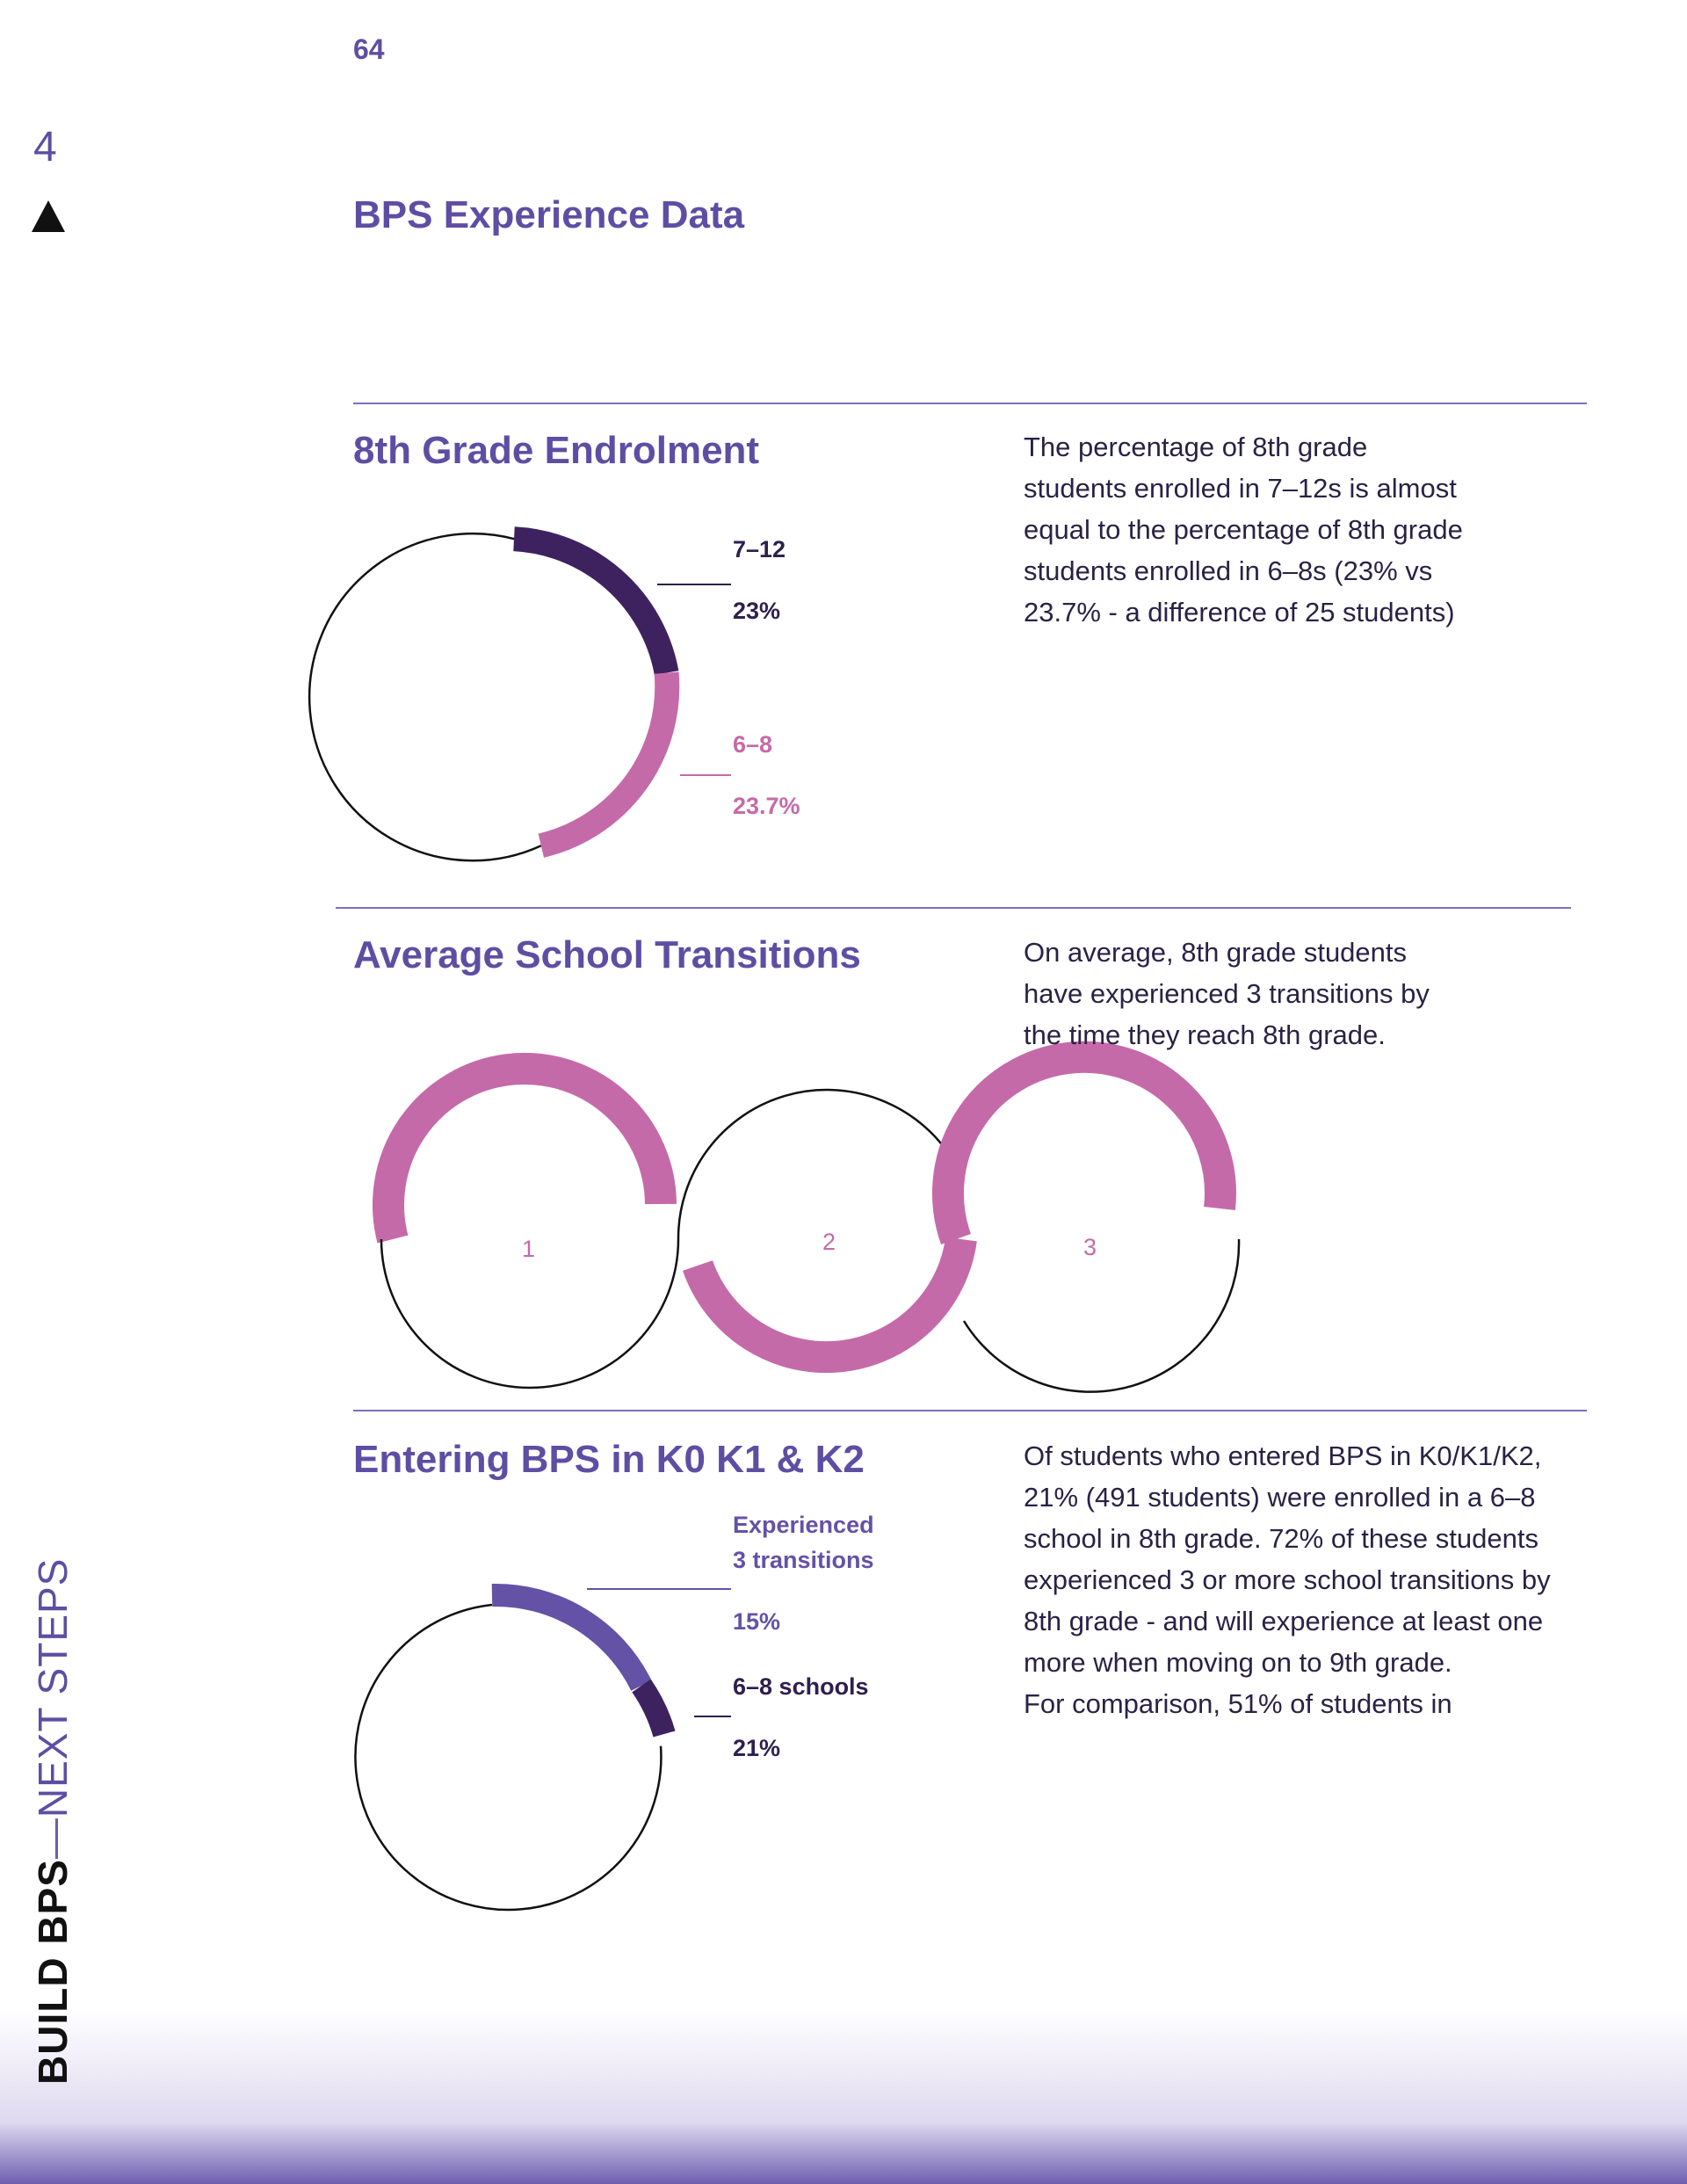 The width and height of the screenshot is (1687, 2184). What do you see at coordinates (48, 216) in the screenshot?
I see `triangle-up-icon` at bounding box center [48, 216].